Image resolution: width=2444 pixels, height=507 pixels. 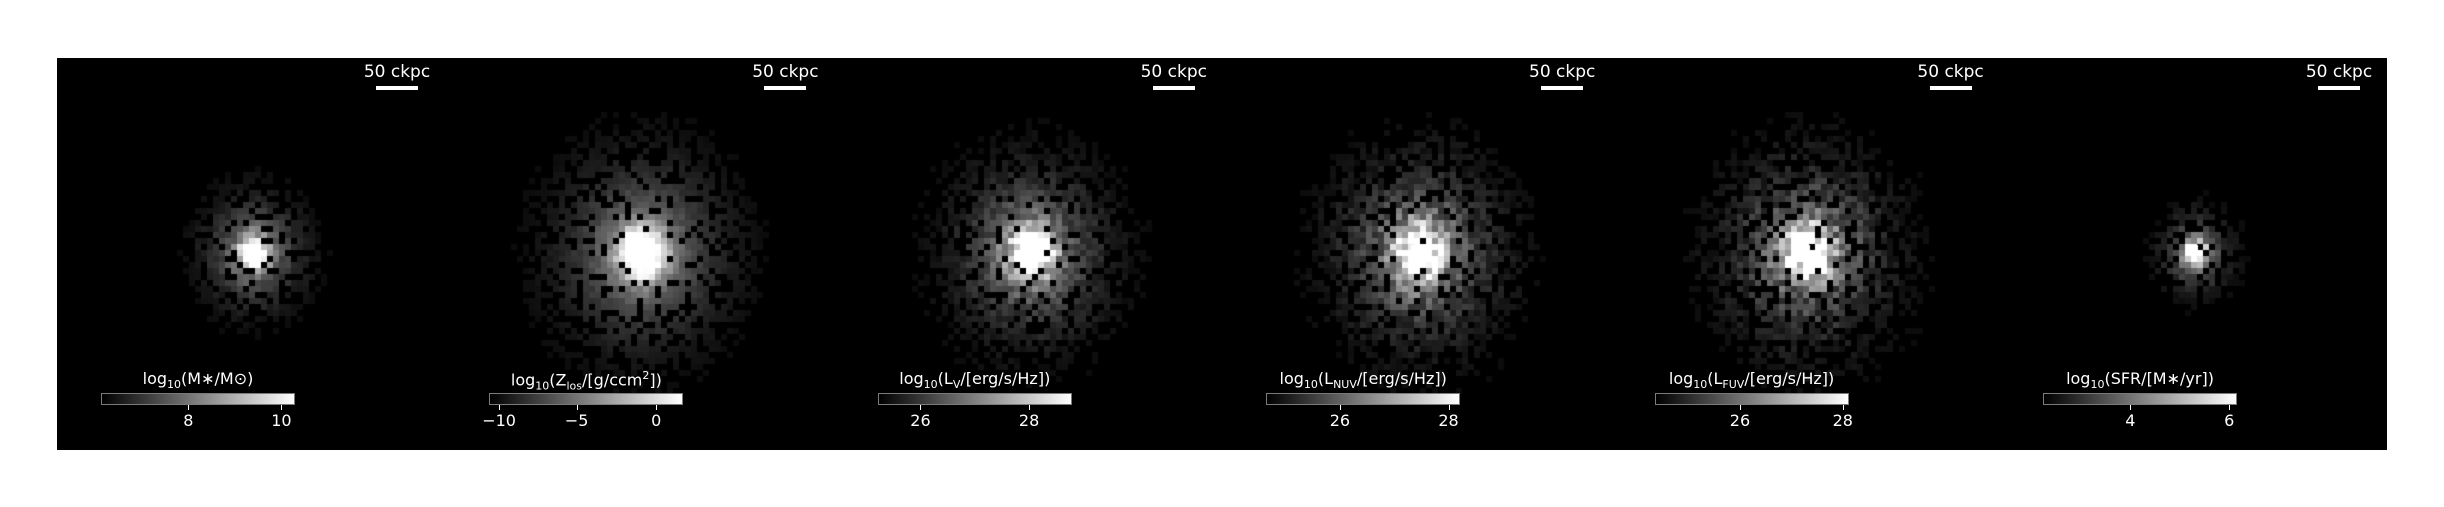 I want to click on colorbar-tick-label: 0, so click(x=656, y=420).